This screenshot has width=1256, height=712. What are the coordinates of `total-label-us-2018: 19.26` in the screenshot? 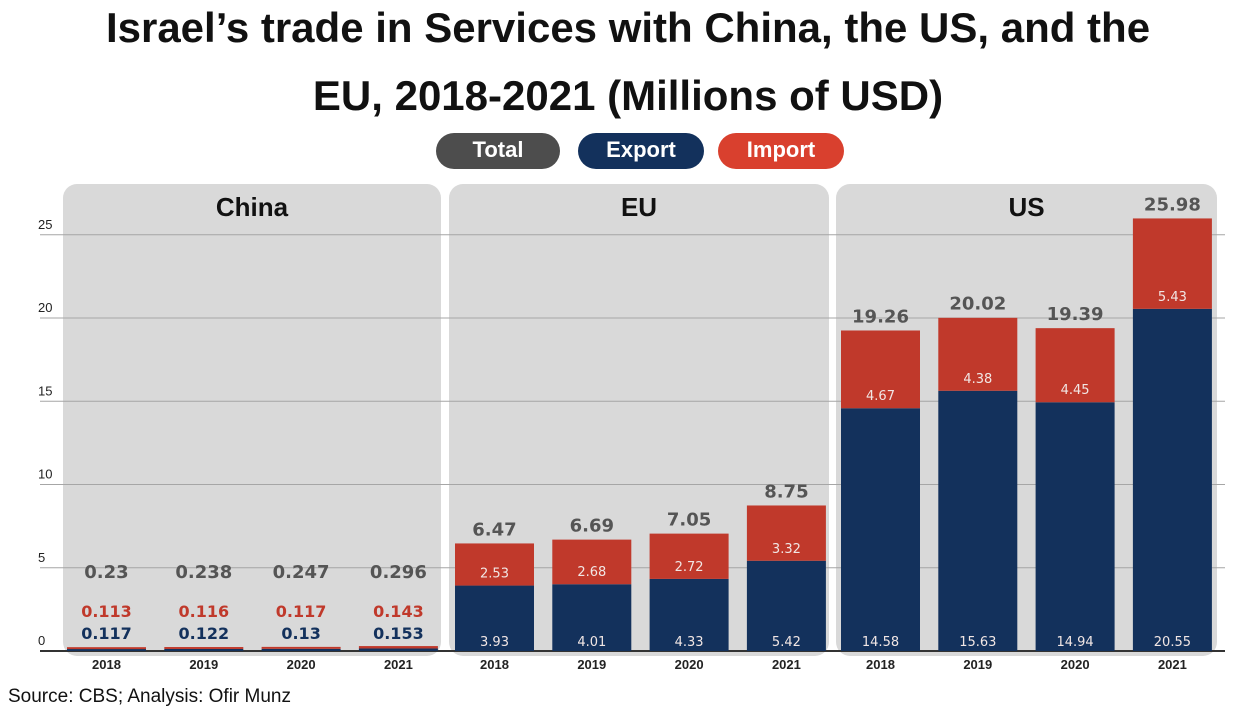 It's located at (880, 316).